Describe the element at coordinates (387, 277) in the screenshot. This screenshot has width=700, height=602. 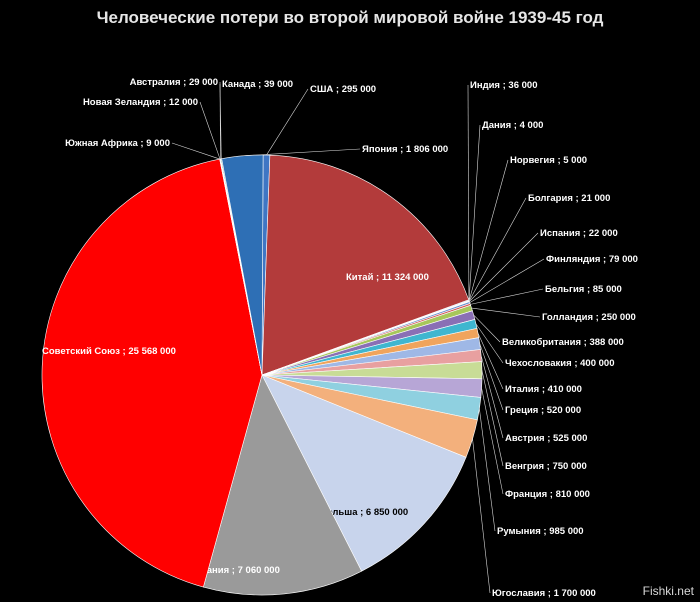
I see `data-label-2: Китай ; 11 324 000` at that location.